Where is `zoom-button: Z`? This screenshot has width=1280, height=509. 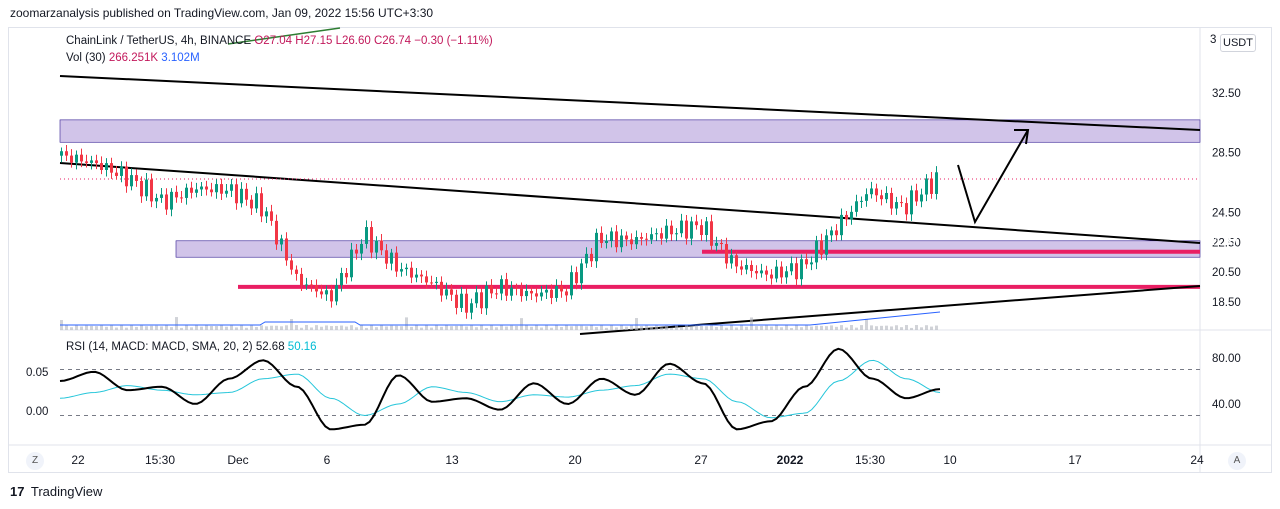
zoom-button: Z is located at coordinates (35, 461).